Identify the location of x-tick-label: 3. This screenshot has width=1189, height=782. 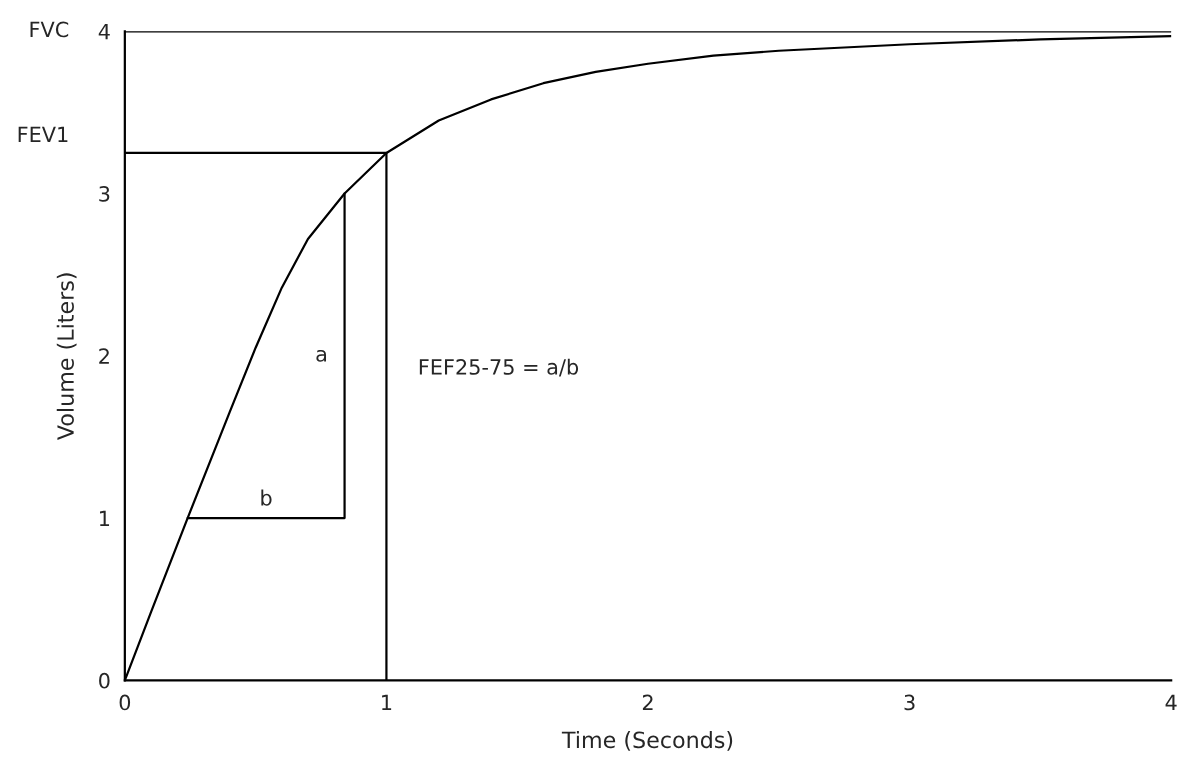
(909, 702).